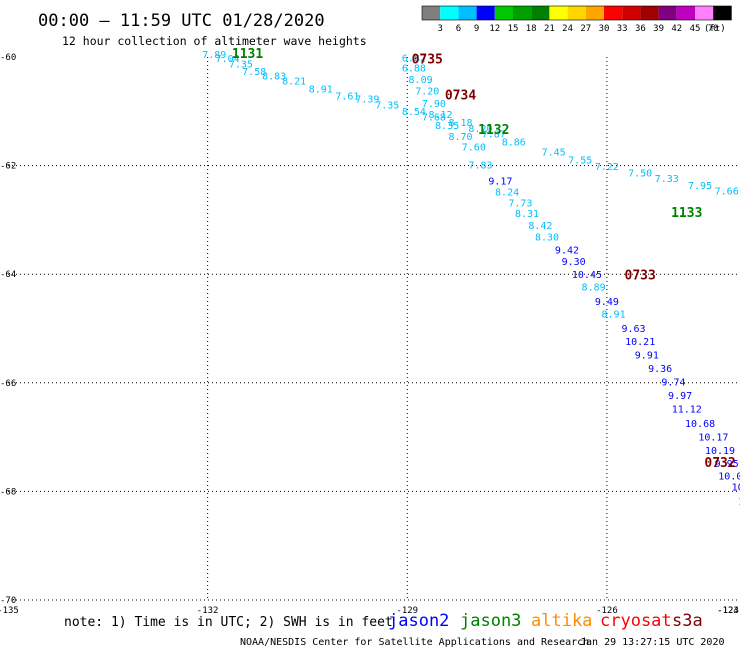 Image resolution: width=740 pixels, height=650 pixels. What do you see at coordinates (640, 342) in the screenshot?
I see `swh-value-label: 10.21` at bounding box center [640, 342].